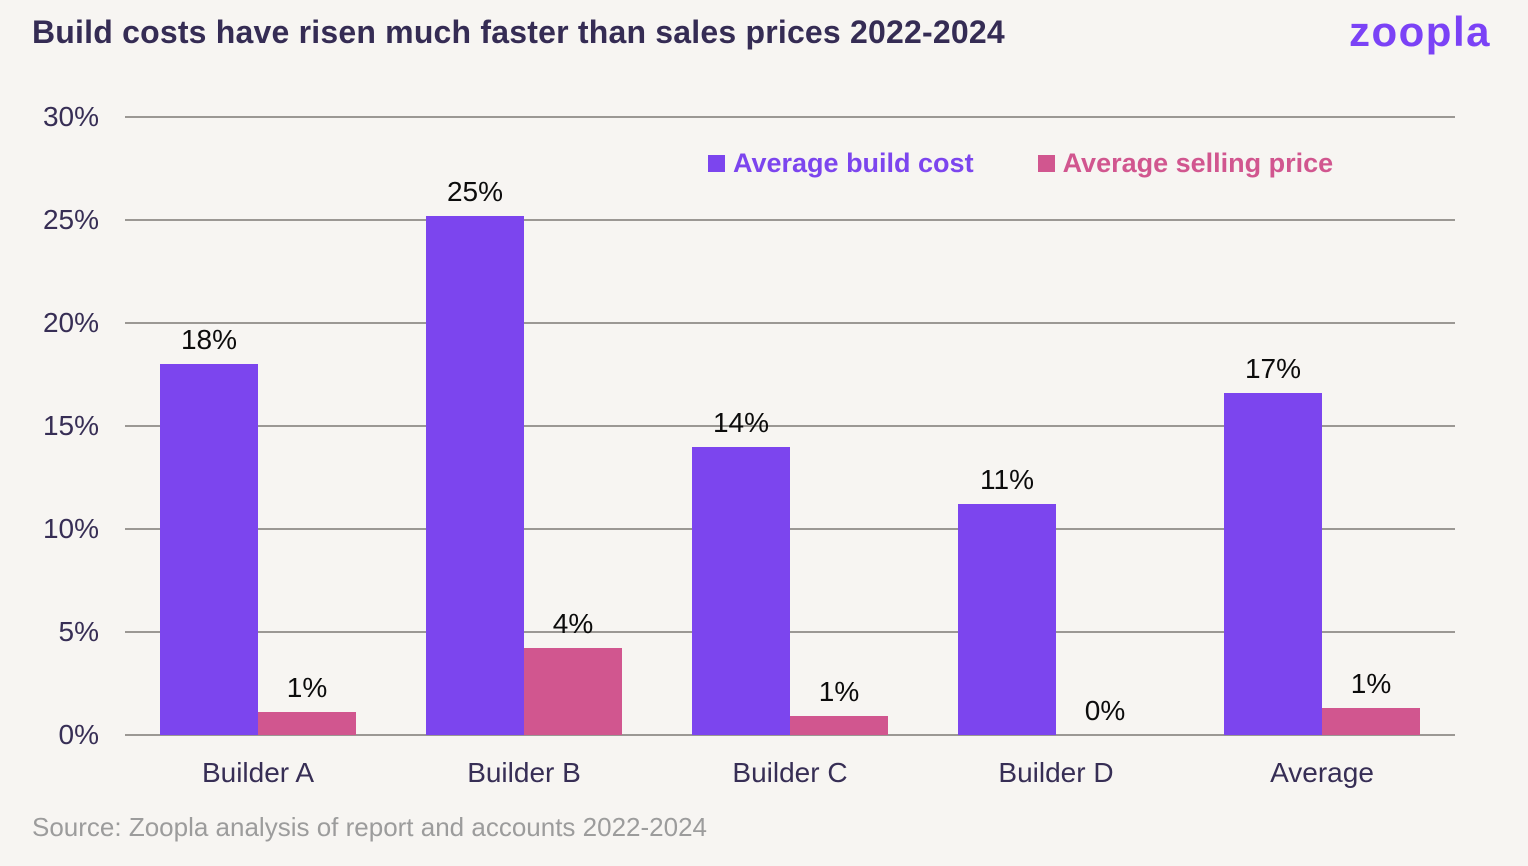 This screenshot has height=866, width=1528. Describe the element at coordinates (70, 322) in the screenshot. I see `y-axis-tick-label: 20%` at that location.